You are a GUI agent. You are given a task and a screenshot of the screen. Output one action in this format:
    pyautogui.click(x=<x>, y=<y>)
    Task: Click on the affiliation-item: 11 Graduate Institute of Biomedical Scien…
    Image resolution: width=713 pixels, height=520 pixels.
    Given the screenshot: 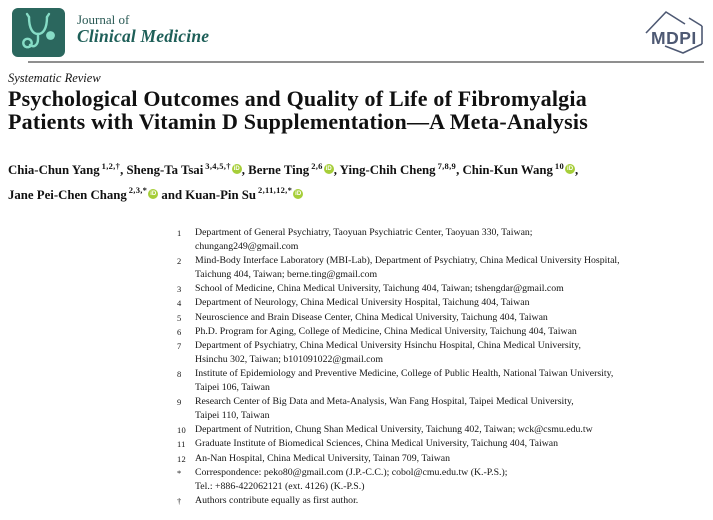 What is the action you would take?
    pyautogui.click(x=441, y=444)
    